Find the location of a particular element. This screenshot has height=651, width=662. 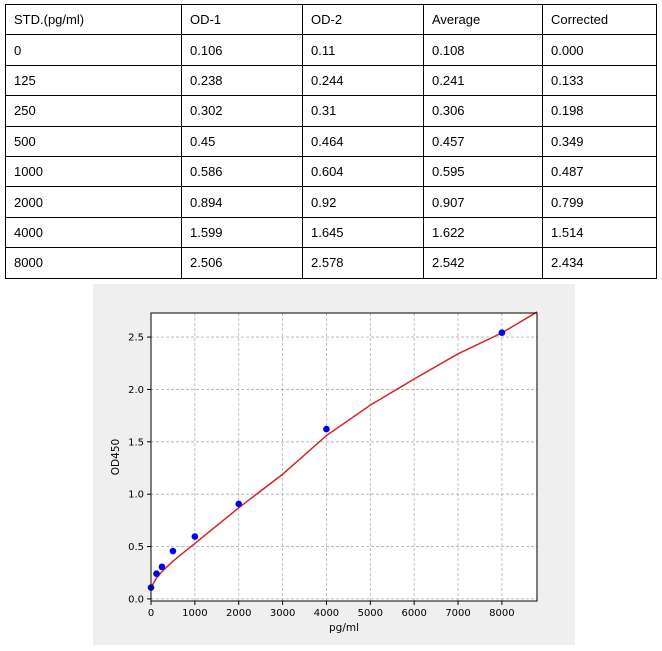

table-cell: 0.306 is located at coordinates (483, 111).